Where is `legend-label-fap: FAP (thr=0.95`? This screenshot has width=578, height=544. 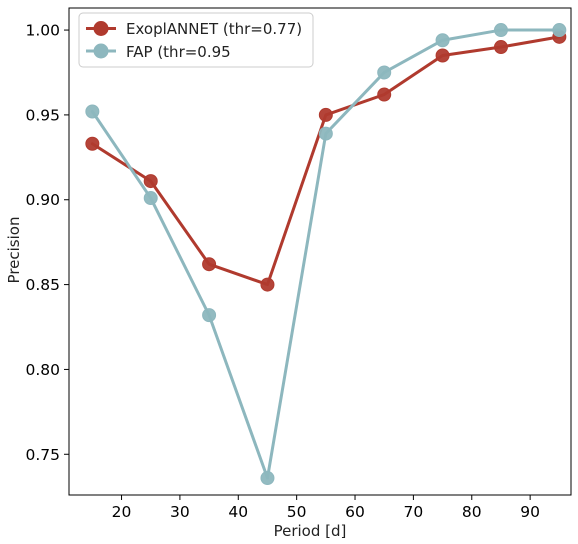 legend-label-fap: FAP (thr=0.95 is located at coordinates (178, 52).